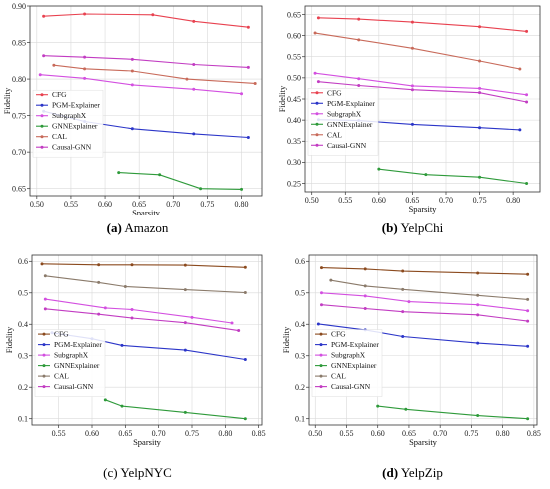  I want to click on caption-label: (c), so click(110, 472).